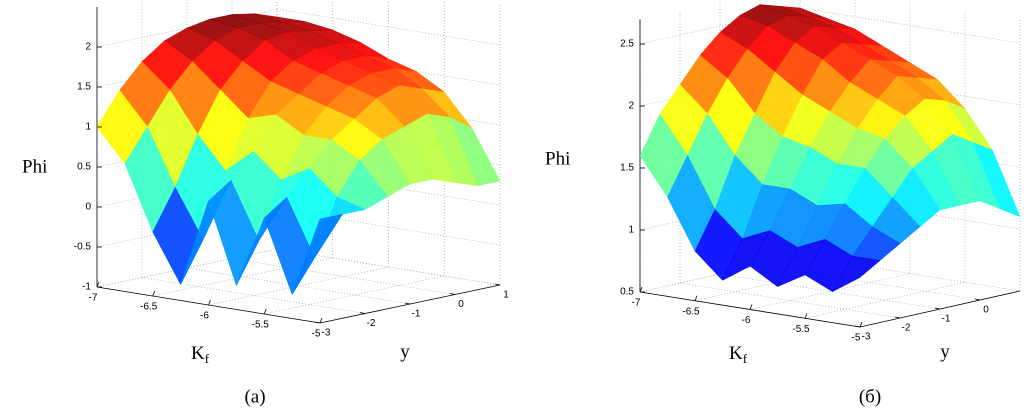  What do you see at coordinates (83, 247) in the screenshot?
I see `z-tick-label: -0.5` at bounding box center [83, 247].